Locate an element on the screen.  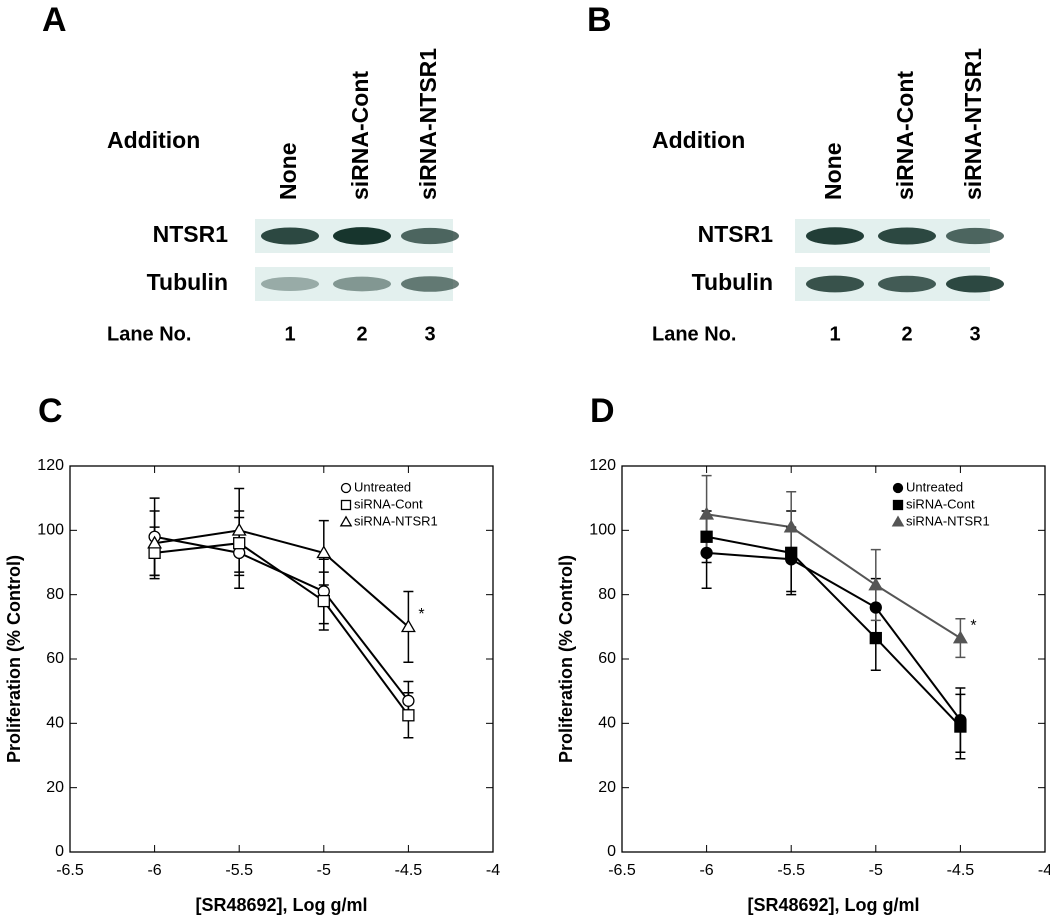
x-tick-label: -5 is located at coordinates (324, 870).